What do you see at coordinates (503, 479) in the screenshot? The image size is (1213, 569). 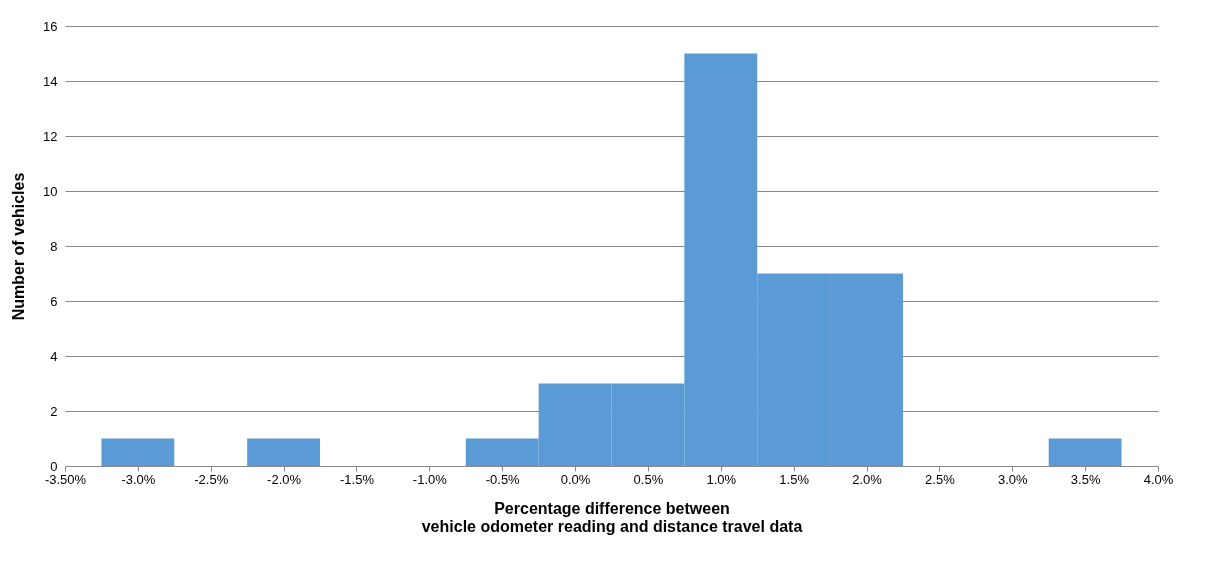 I see `x-tick-label: -0.5%` at bounding box center [503, 479].